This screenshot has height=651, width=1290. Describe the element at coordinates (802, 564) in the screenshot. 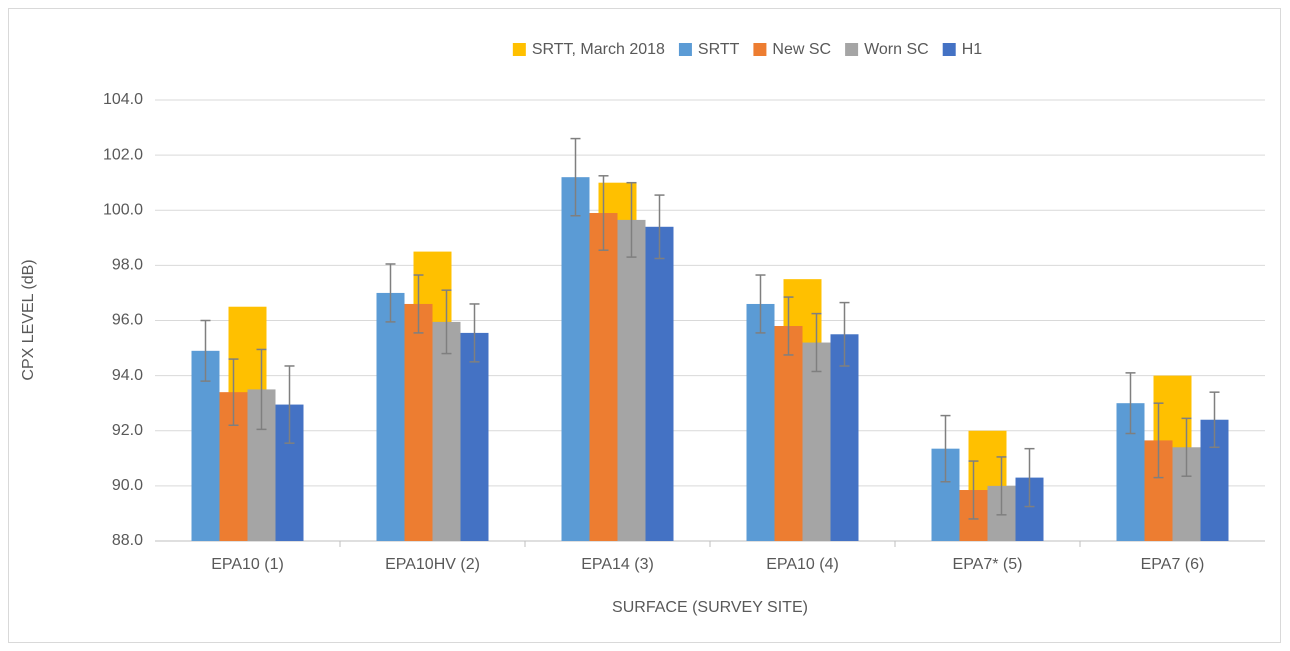

I see `x-tick-label: EPA10 (4)` at that location.